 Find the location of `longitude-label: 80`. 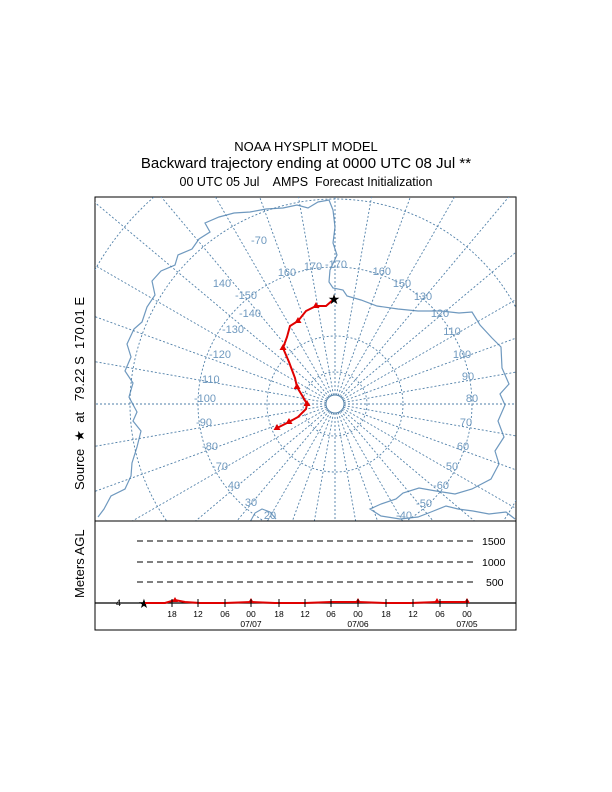

longitude-label: 80 is located at coordinates (472, 399).